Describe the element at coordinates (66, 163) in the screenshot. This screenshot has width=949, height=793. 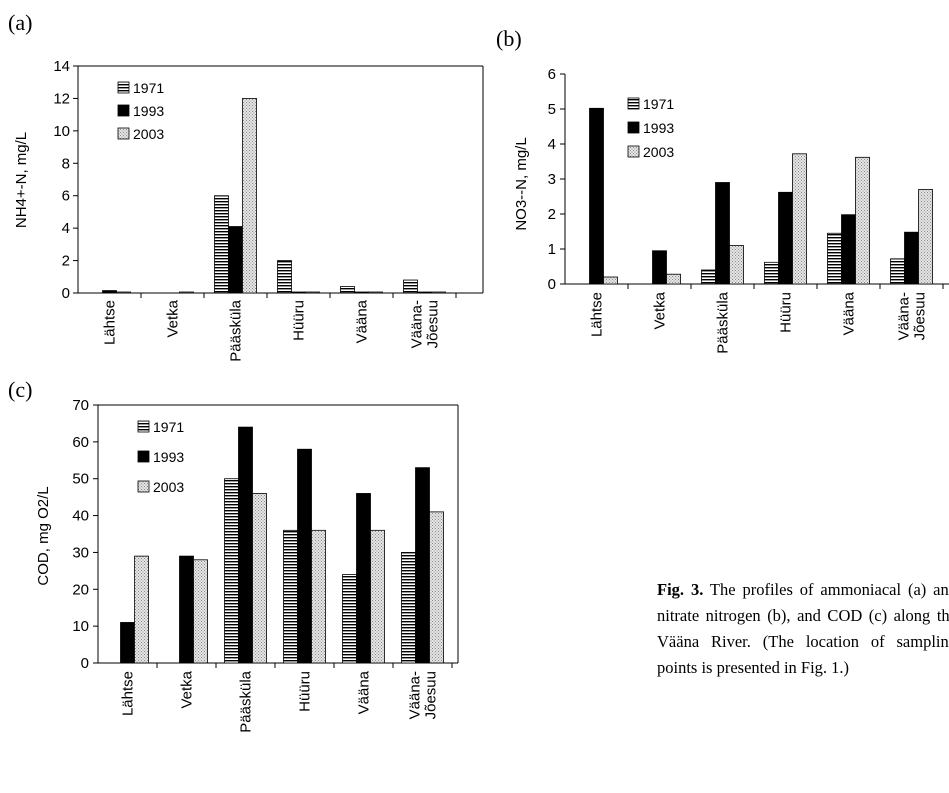
I see `y-tick-label: 8` at that location.